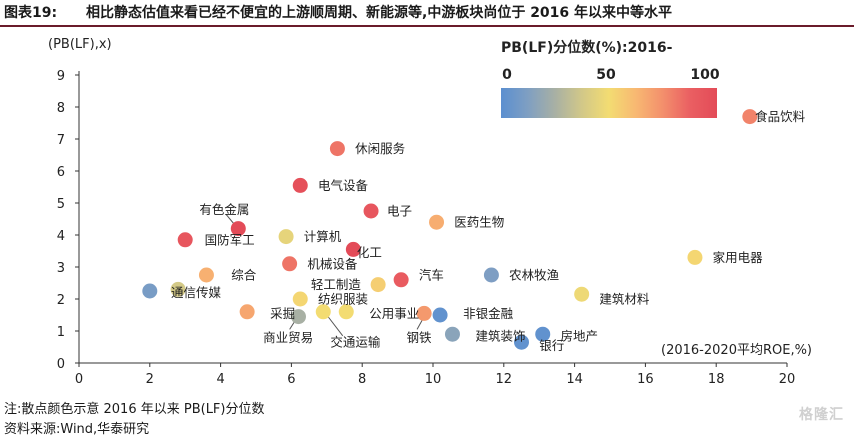 Image resolution: width=854 pixels, height=437 pixels. Describe the element at coordinates (380, 148) in the screenshot. I see `point-label: 休闲服务` at that location.